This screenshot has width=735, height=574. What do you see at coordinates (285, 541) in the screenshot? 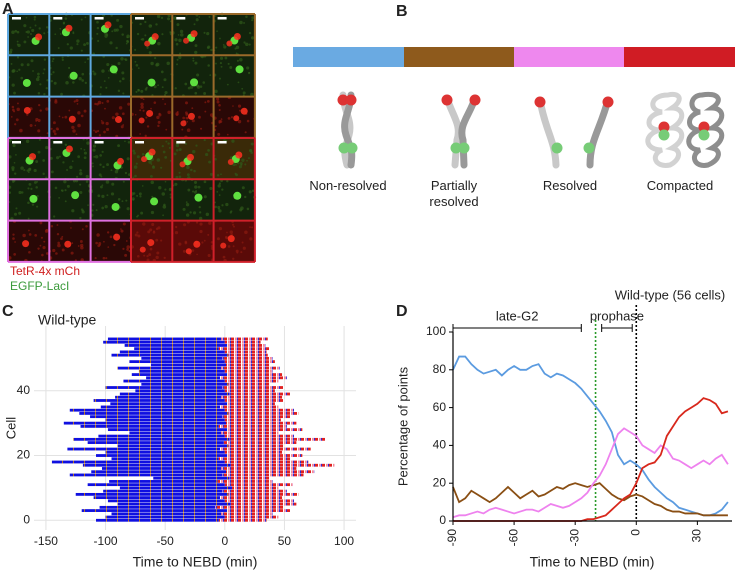
I see `x-tick-label: 50` at bounding box center [285, 541].